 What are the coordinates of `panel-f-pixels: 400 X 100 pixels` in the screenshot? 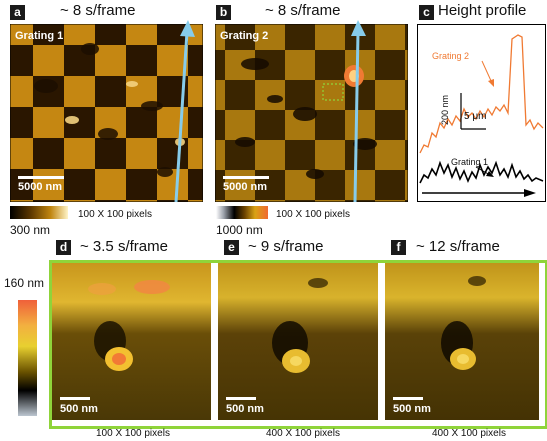 It's located at (469, 433).